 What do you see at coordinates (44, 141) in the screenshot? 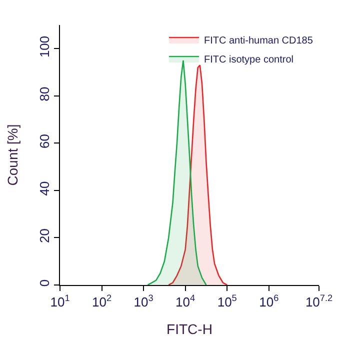
I see `y-tick-label: 60` at bounding box center [44, 141].